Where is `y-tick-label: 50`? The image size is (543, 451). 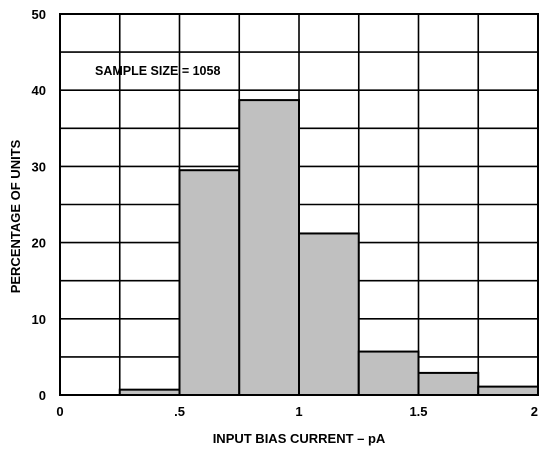 y-tick-label: 50 is located at coordinates (39, 14).